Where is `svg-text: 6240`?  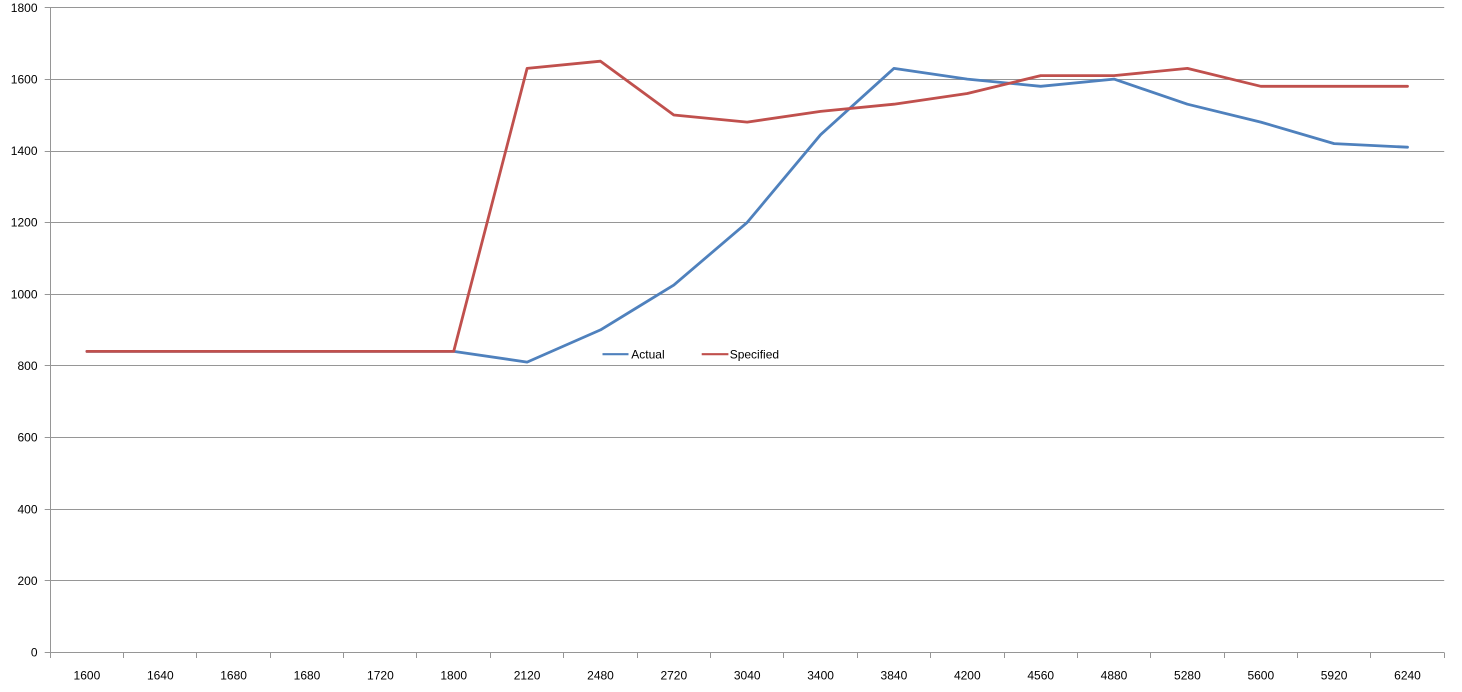 svg-text: 6240 is located at coordinates (1407, 676).